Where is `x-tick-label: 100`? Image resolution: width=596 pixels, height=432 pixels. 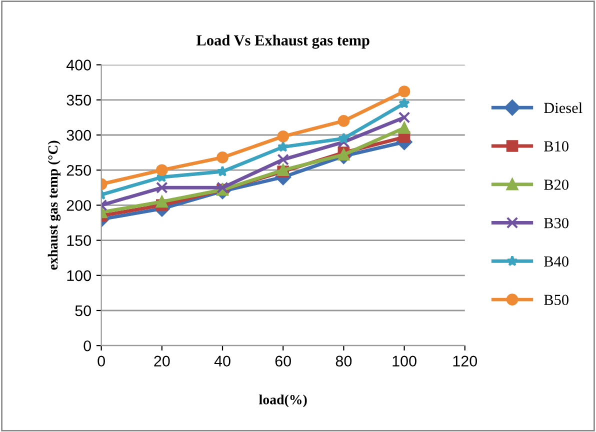 x-tick-label: 100 is located at coordinates (404, 361).